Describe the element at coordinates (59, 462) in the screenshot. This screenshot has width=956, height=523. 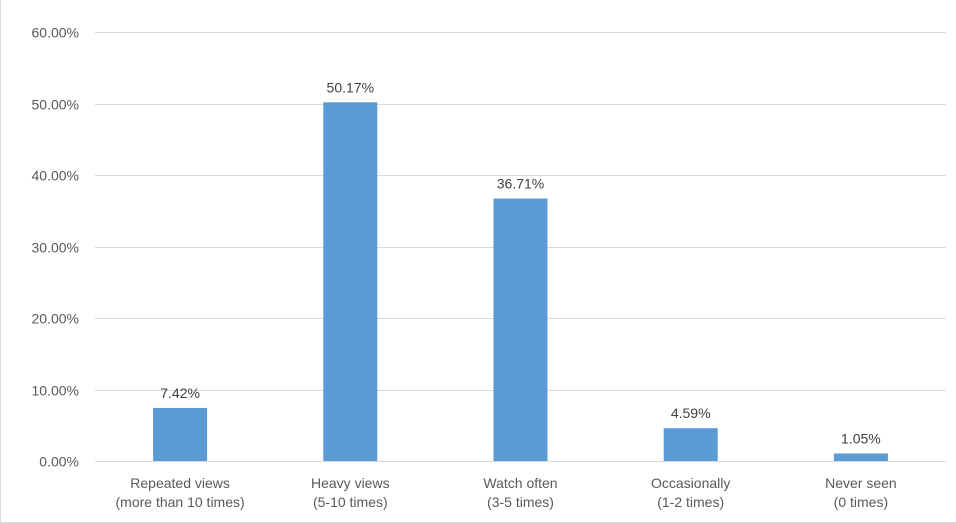
I see `y-tick-label: 0.00%` at that location.